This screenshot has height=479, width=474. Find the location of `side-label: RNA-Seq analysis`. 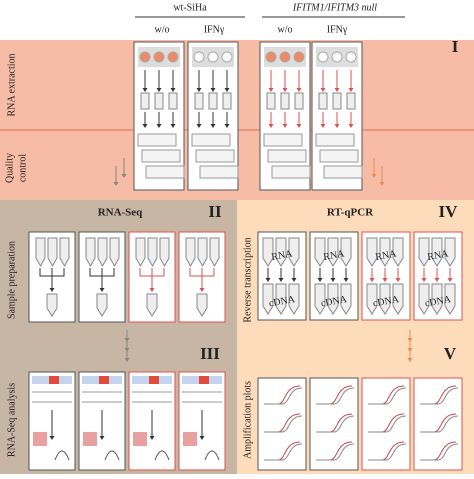

side-label: RNA-Seq analysis is located at coordinates (11, 420).